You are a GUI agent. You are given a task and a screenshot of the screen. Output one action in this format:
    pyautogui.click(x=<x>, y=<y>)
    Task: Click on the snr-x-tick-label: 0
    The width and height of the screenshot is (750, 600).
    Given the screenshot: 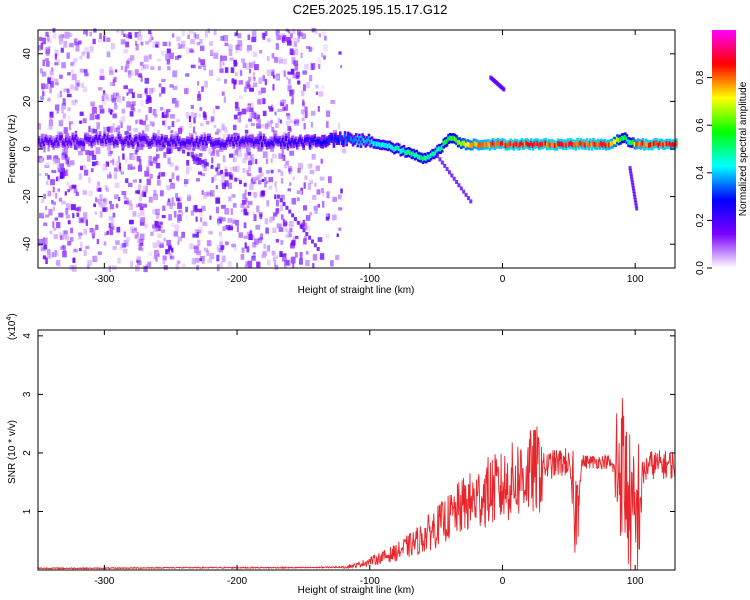 What is the action you would take?
    pyautogui.click(x=503, y=581)
    